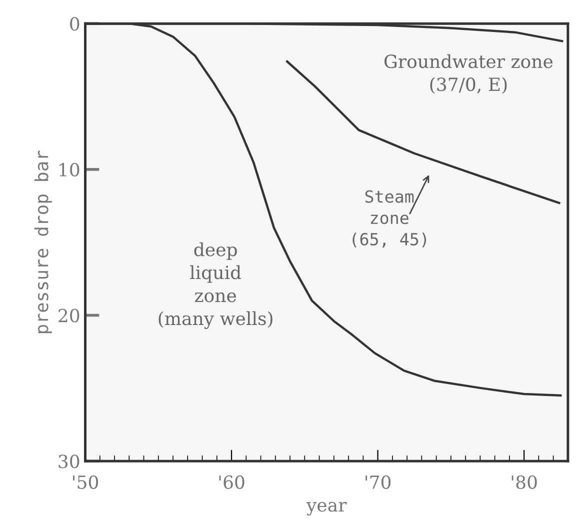 The height and width of the screenshot is (524, 576). Describe the element at coordinates (75, 24) in the screenshot. I see `y-tick-label: 0` at that location.